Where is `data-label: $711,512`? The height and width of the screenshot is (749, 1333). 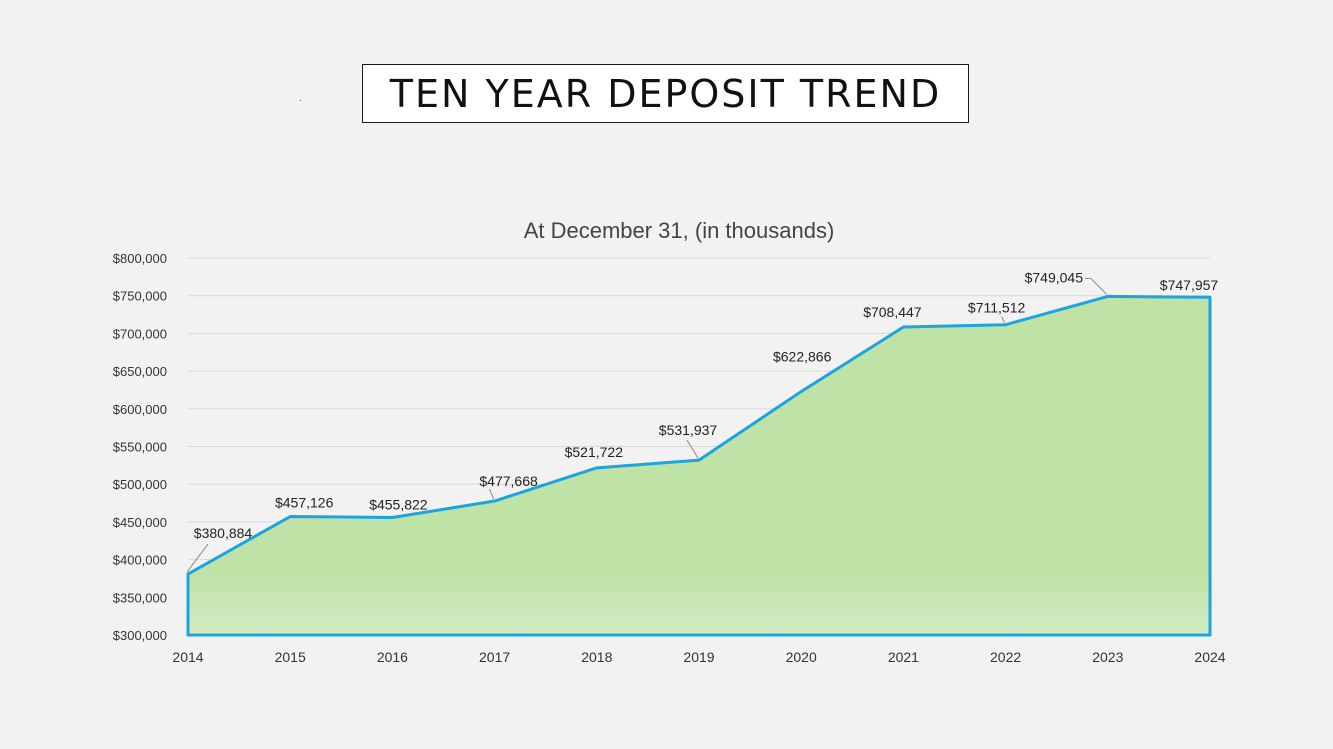
data-label: $711,512 is located at coordinates (997, 308).